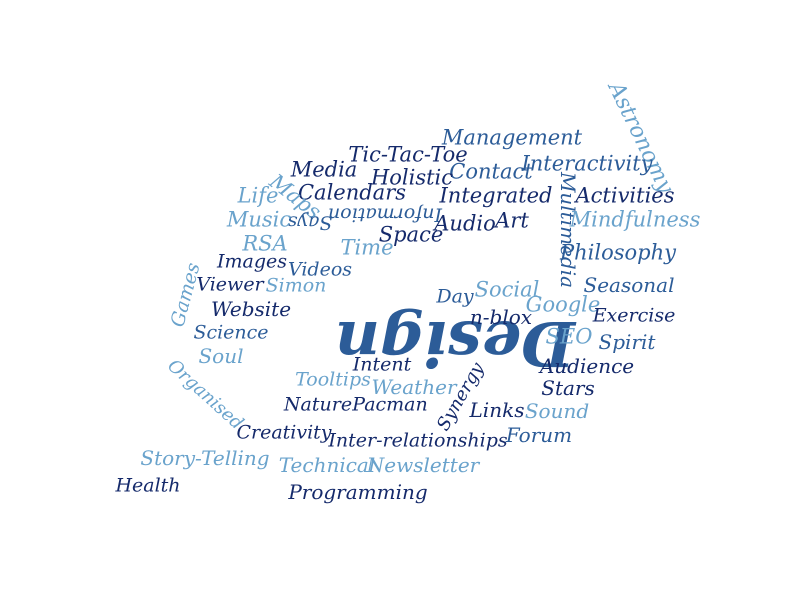 Image resolution: width=800 pixels, height=600 pixels. I want to click on word-time: Time, so click(367, 247).